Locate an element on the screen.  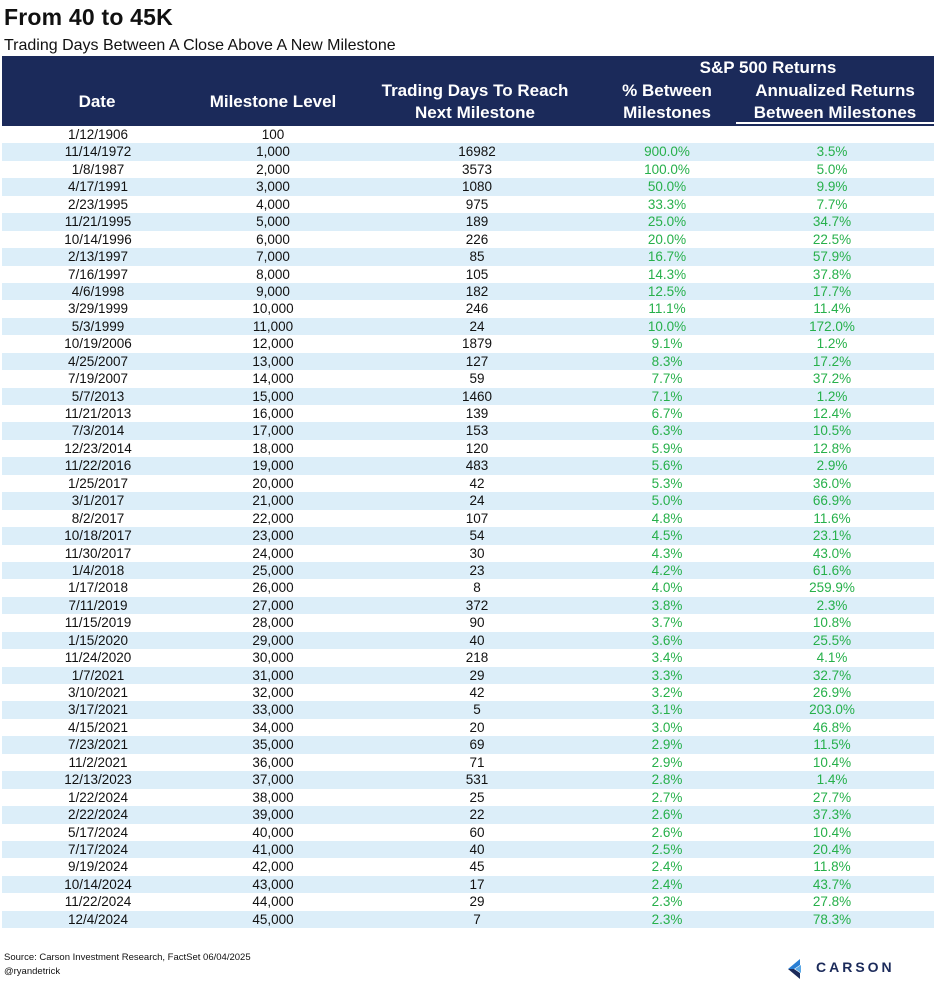
cell-annualized-return: 36.0% is located at coordinates (832, 483).